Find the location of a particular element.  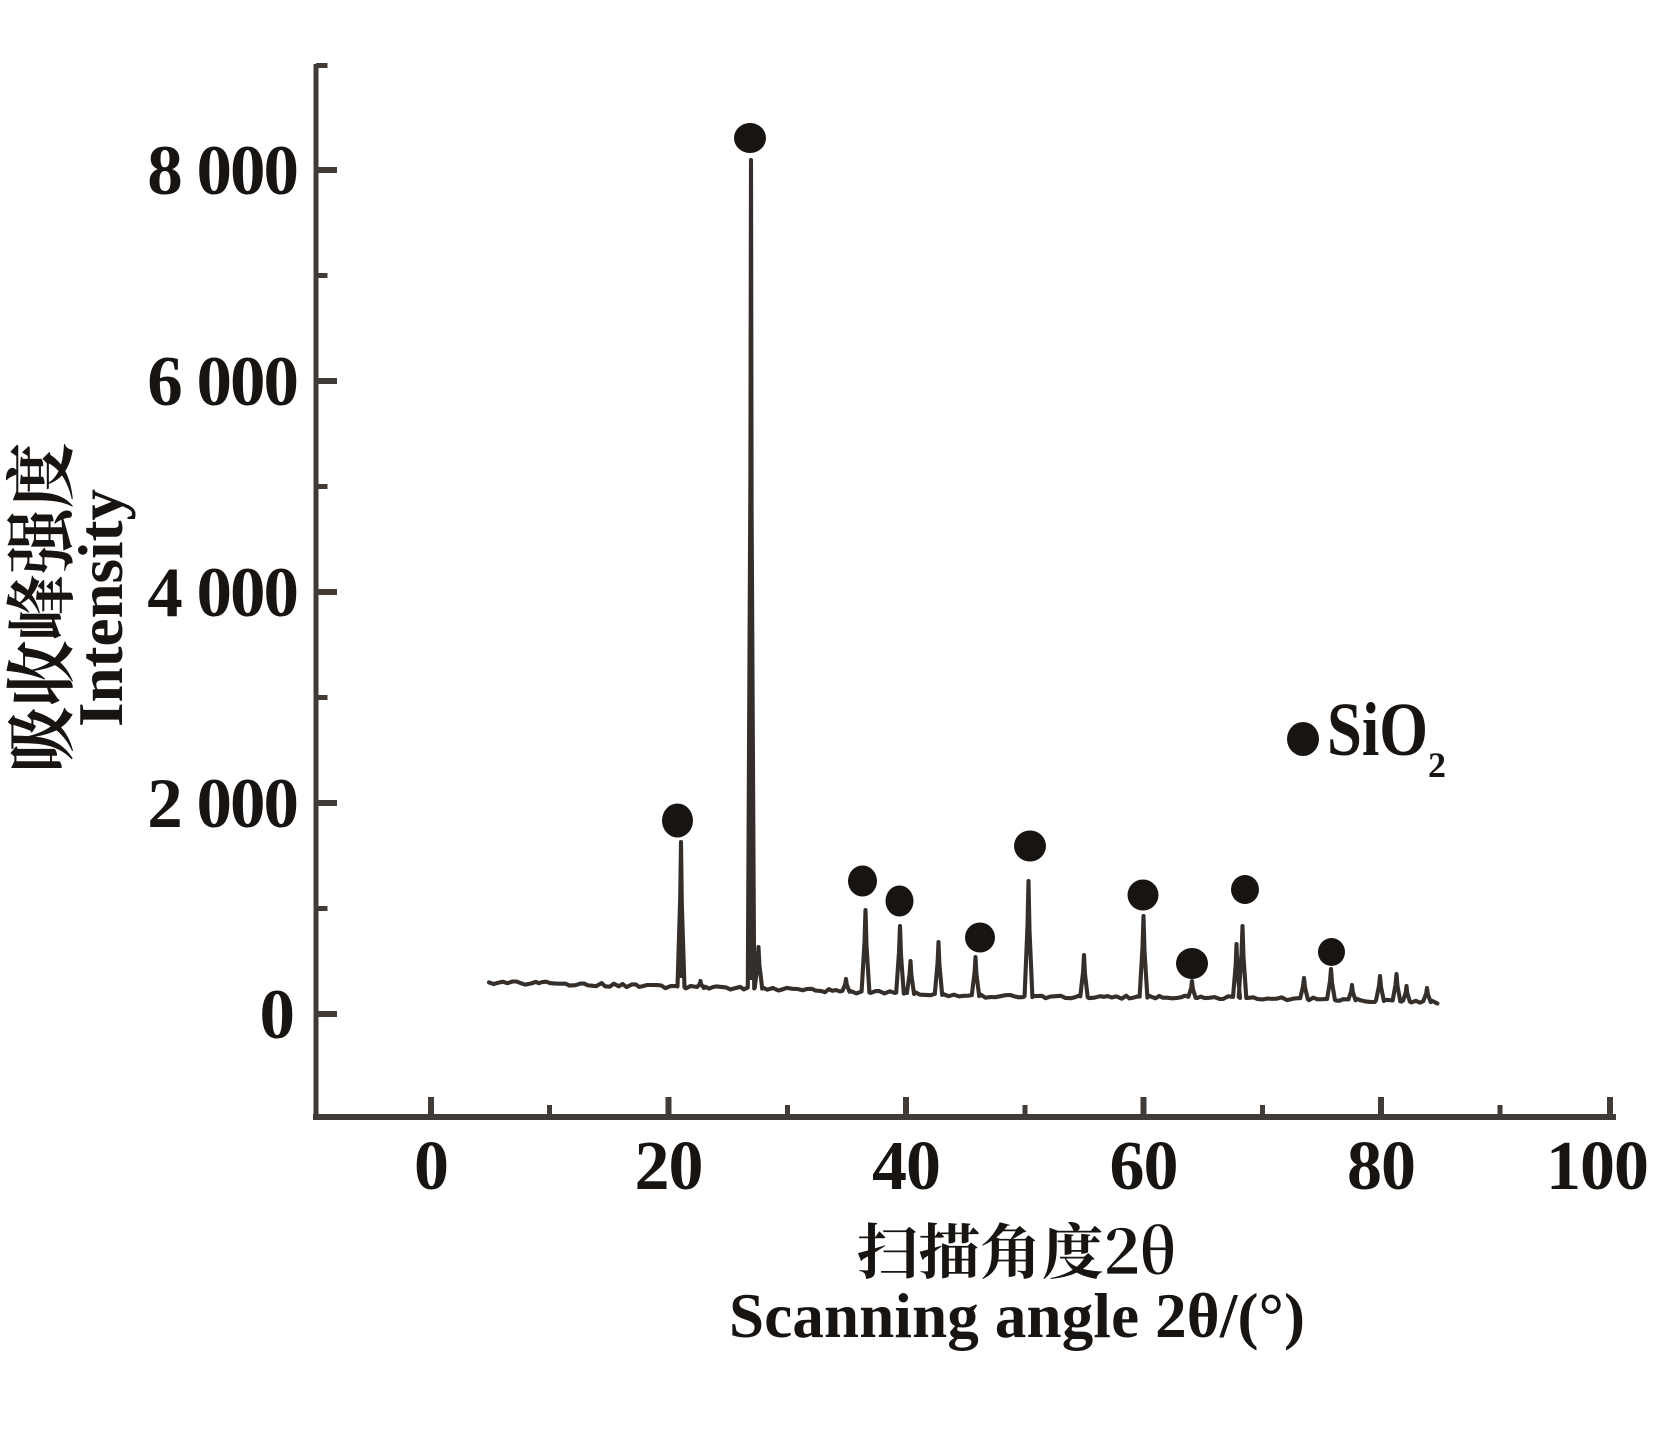

svg-text: 6 000 is located at coordinates (222, 382).